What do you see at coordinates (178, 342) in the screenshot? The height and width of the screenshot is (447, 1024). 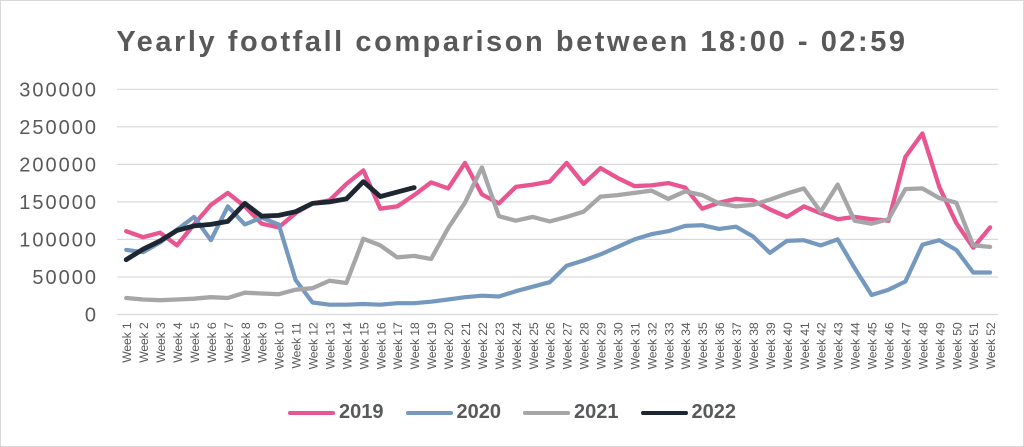 I see `svg-text: Week 4` at bounding box center [178, 342].